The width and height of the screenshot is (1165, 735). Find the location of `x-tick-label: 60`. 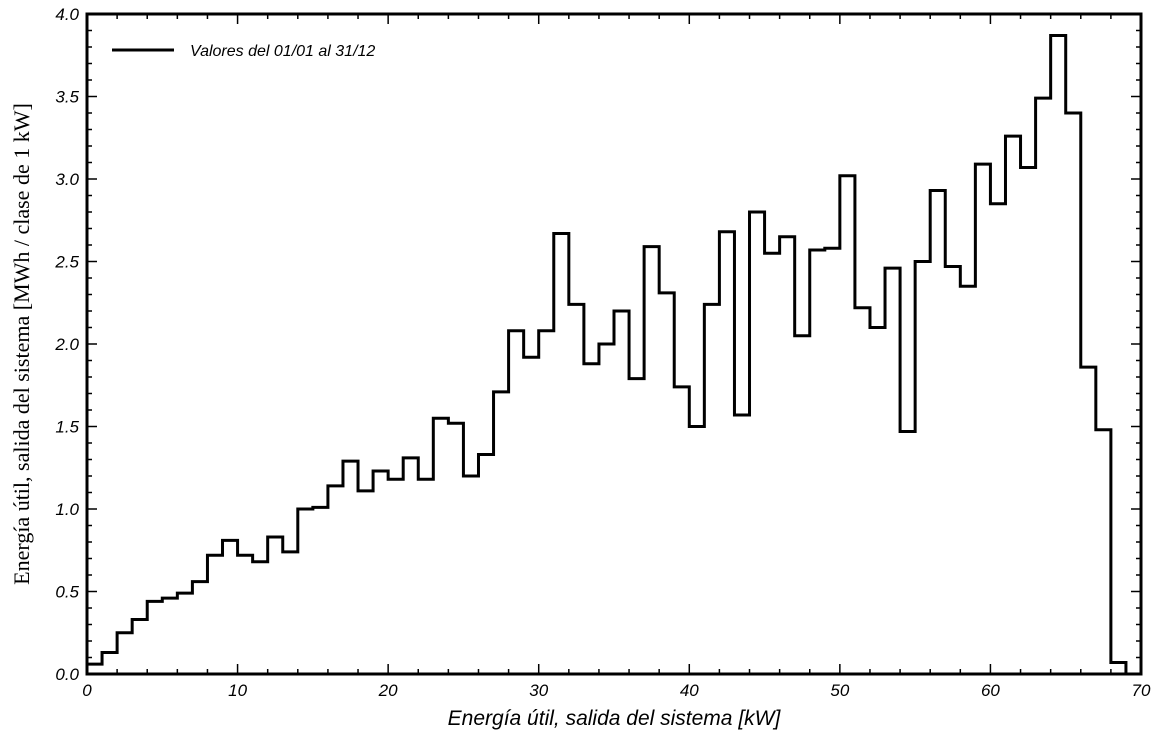

x-tick-label: 60 is located at coordinates (990, 690).